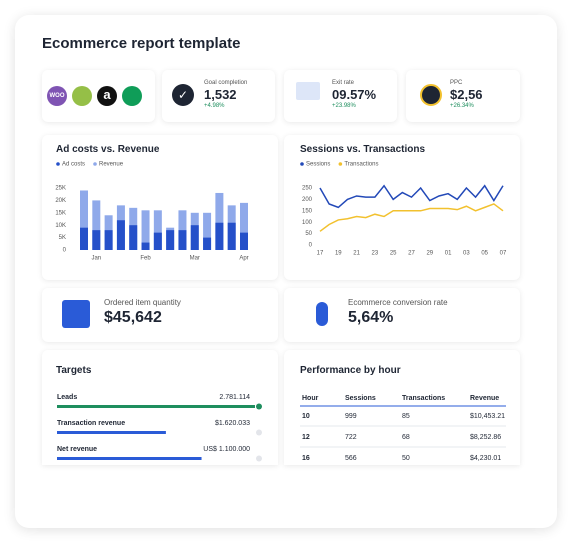 This screenshot has height=549, width=582. What do you see at coordinates (351, 458) in the screenshot?
I see `table-cell: 566` at bounding box center [351, 458].